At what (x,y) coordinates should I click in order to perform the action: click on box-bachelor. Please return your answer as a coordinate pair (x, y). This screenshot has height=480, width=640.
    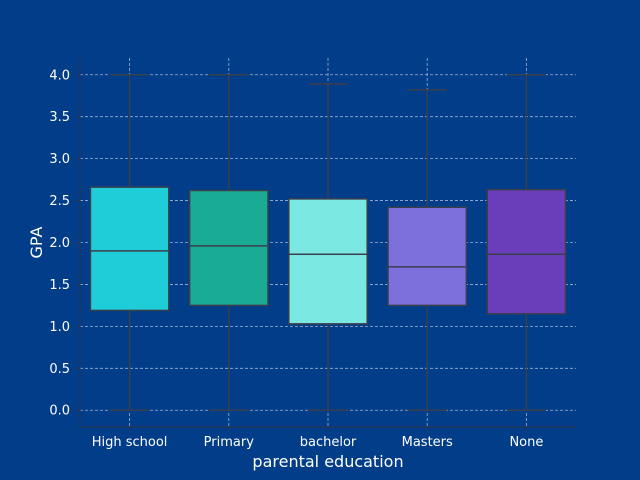
    Looking at the image, I should click on (328, 247).